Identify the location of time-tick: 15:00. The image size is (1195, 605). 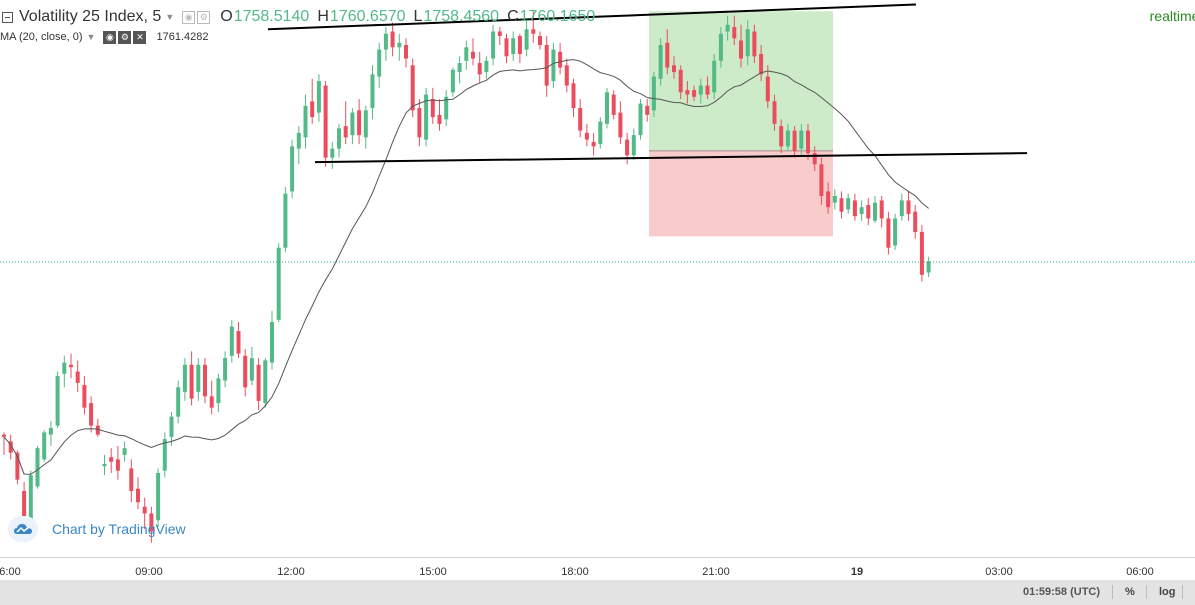
(433, 572).